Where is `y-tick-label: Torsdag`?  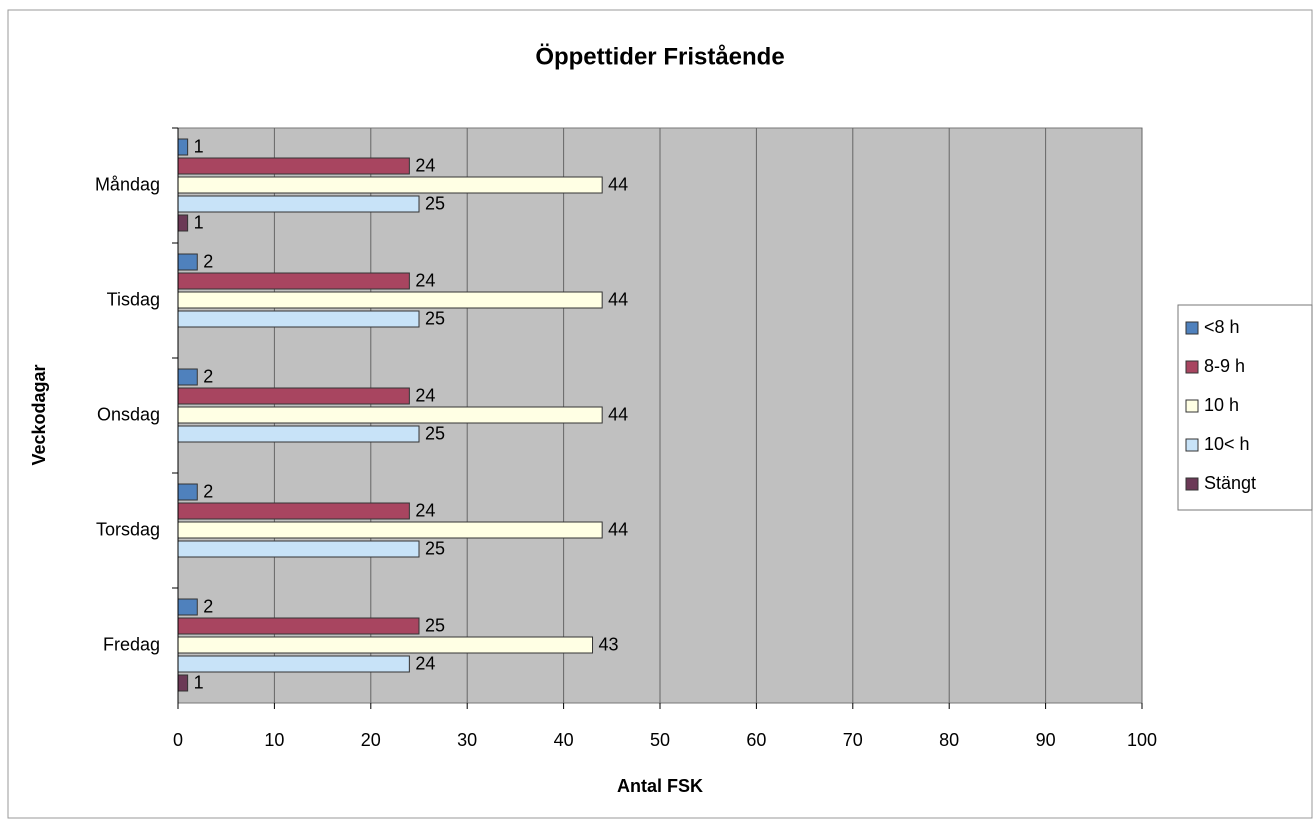 y-tick-label: Torsdag is located at coordinates (128, 529).